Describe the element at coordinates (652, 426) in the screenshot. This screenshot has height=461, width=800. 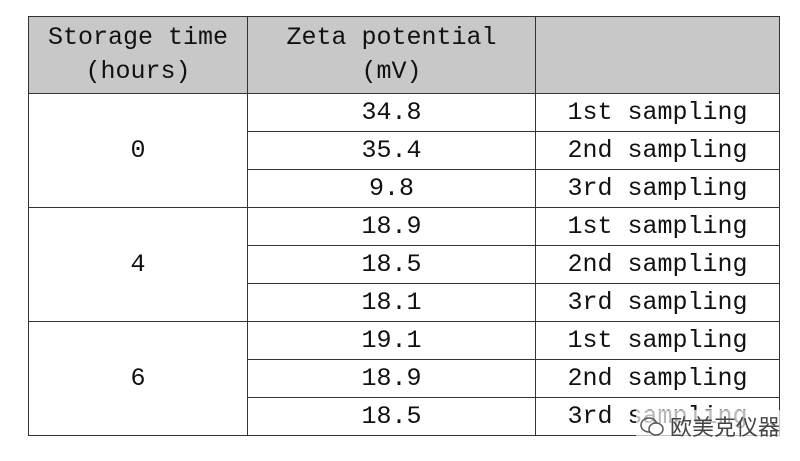
I see `wechat-icon` at that location.